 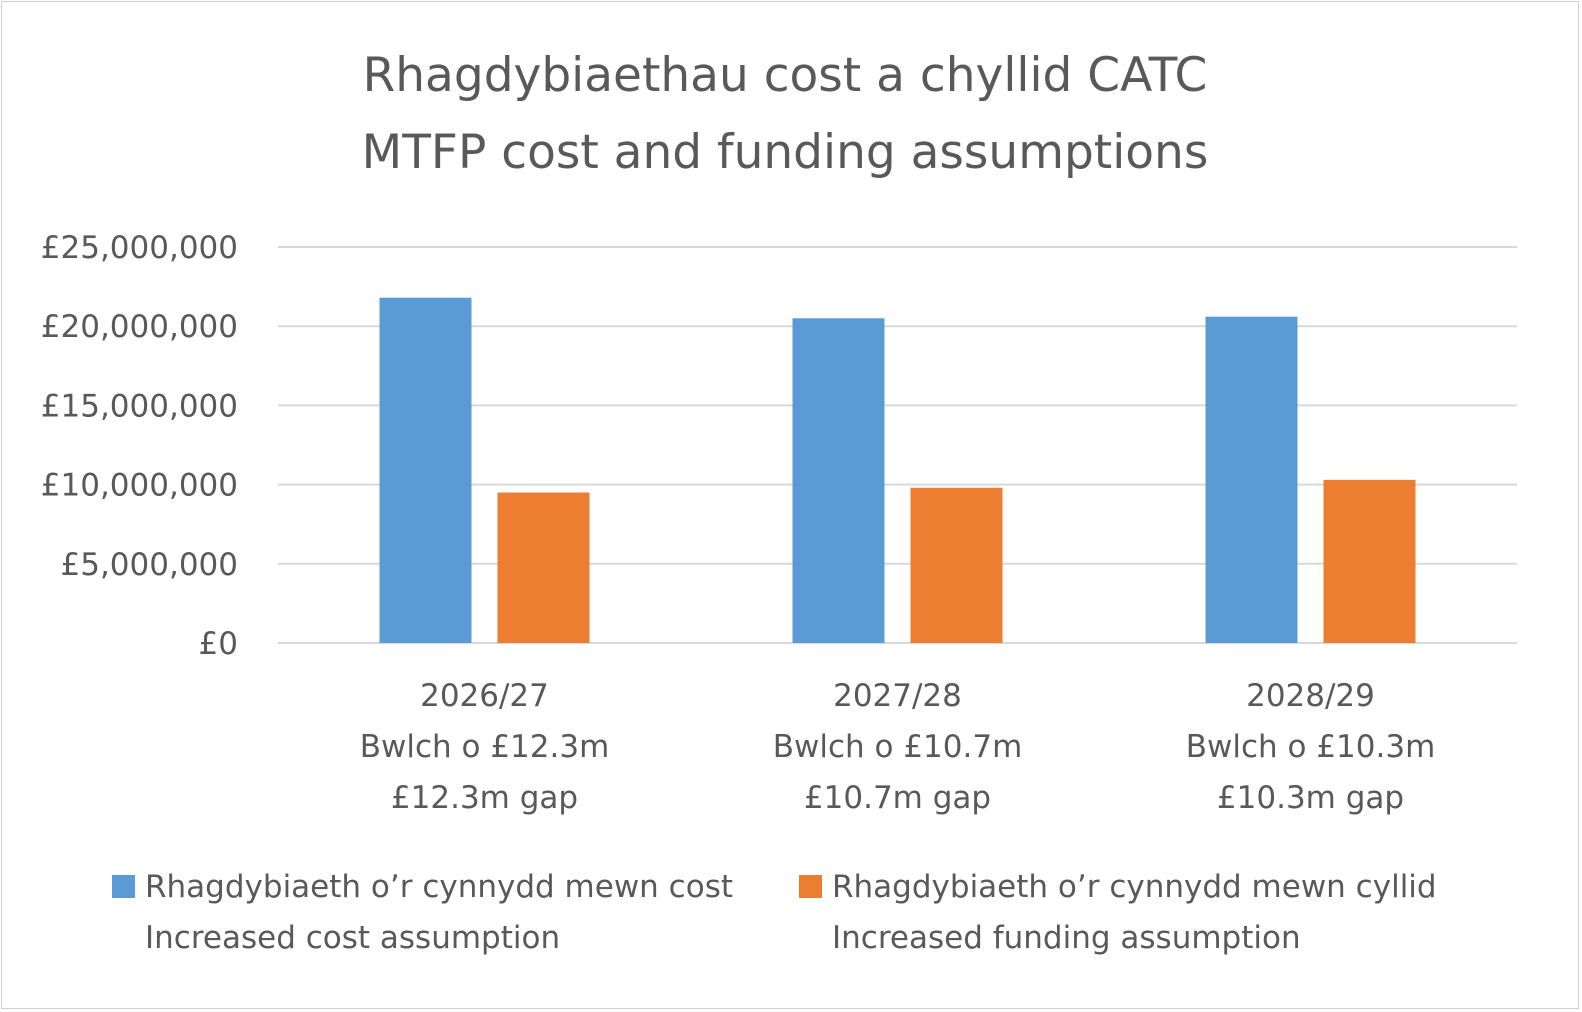 What do you see at coordinates (139, 248) in the screenshot?
I see `y-tick-label: £25,000,000` at bounding box center [139, 248].